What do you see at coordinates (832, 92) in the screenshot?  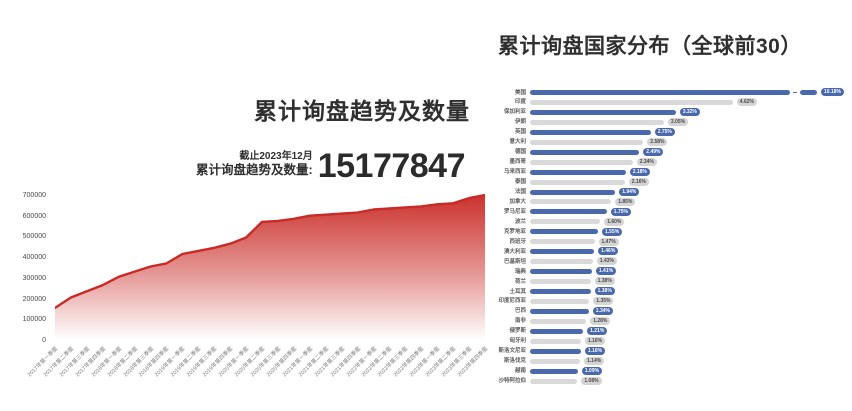 I see `value-pill: 10.18%` at bounding box center [832, 92].